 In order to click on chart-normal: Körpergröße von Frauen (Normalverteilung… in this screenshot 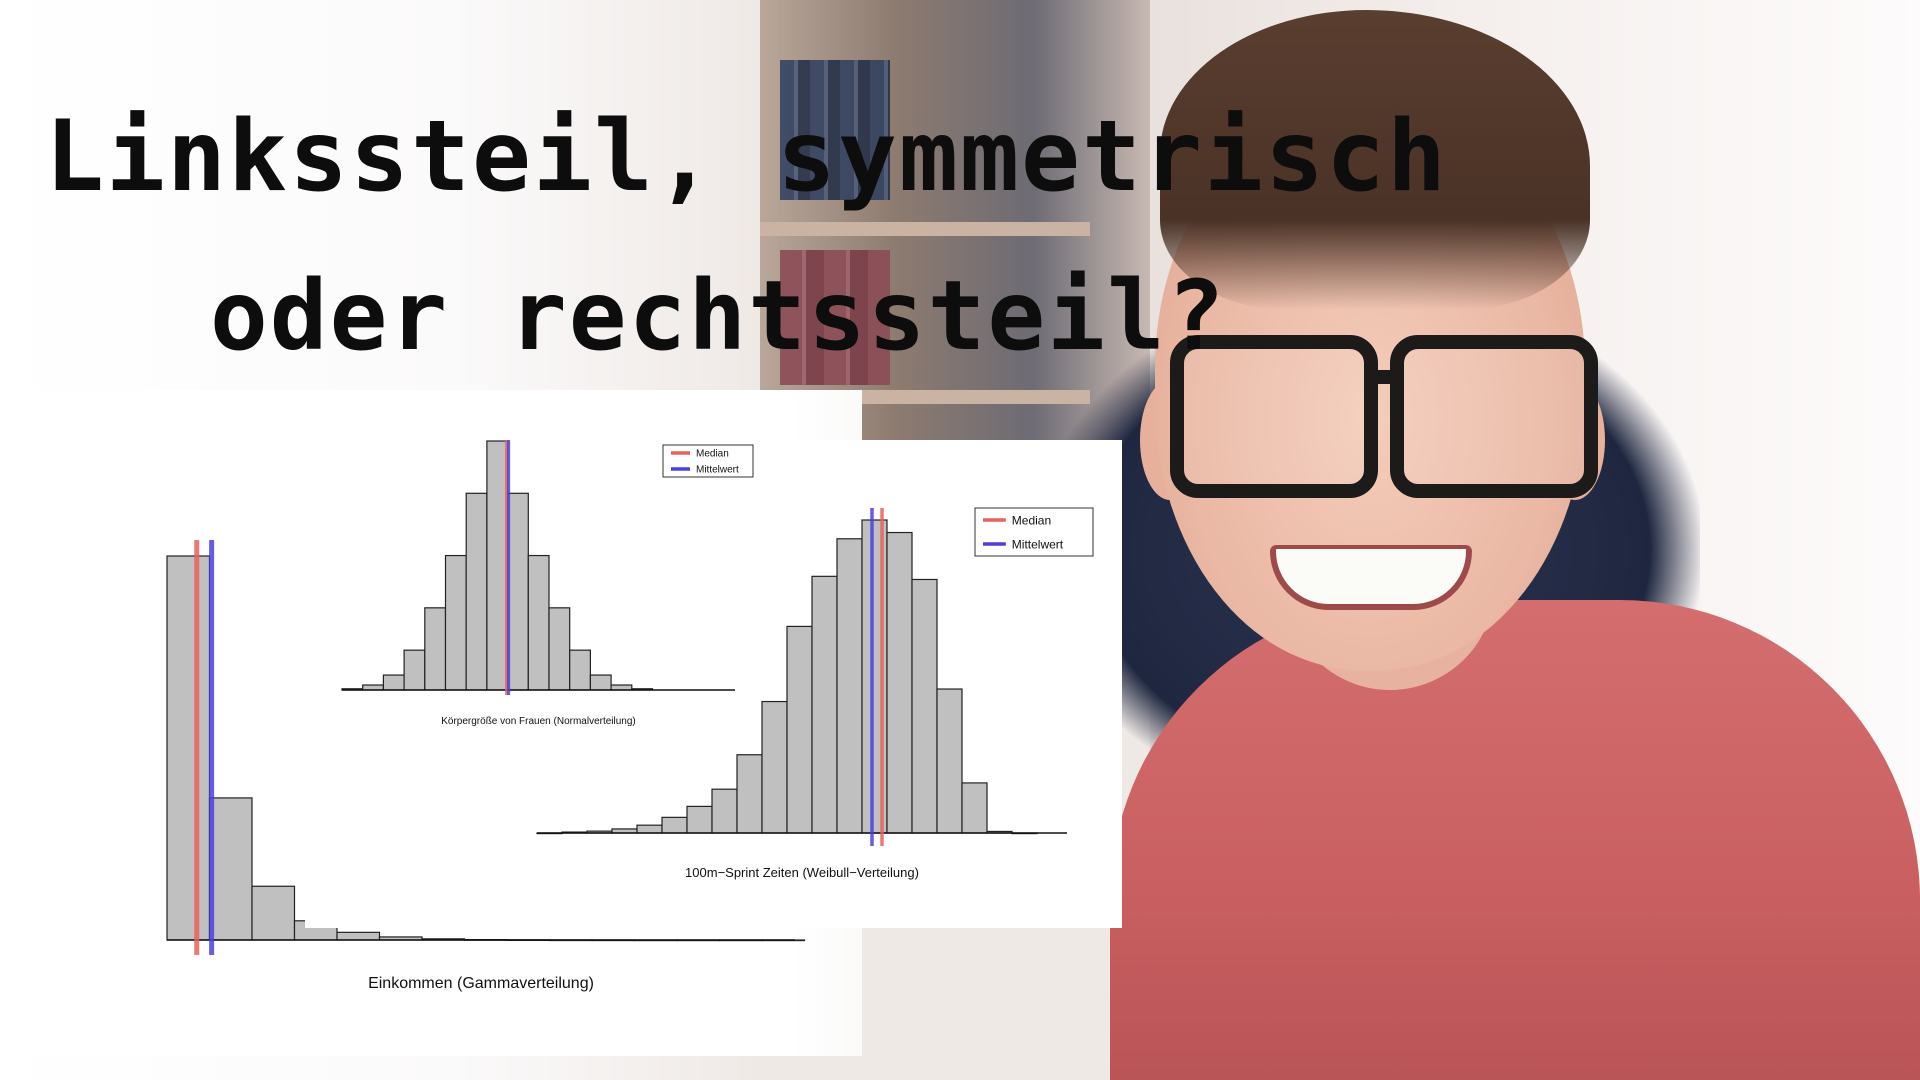, I will do `click(547, 583)`.